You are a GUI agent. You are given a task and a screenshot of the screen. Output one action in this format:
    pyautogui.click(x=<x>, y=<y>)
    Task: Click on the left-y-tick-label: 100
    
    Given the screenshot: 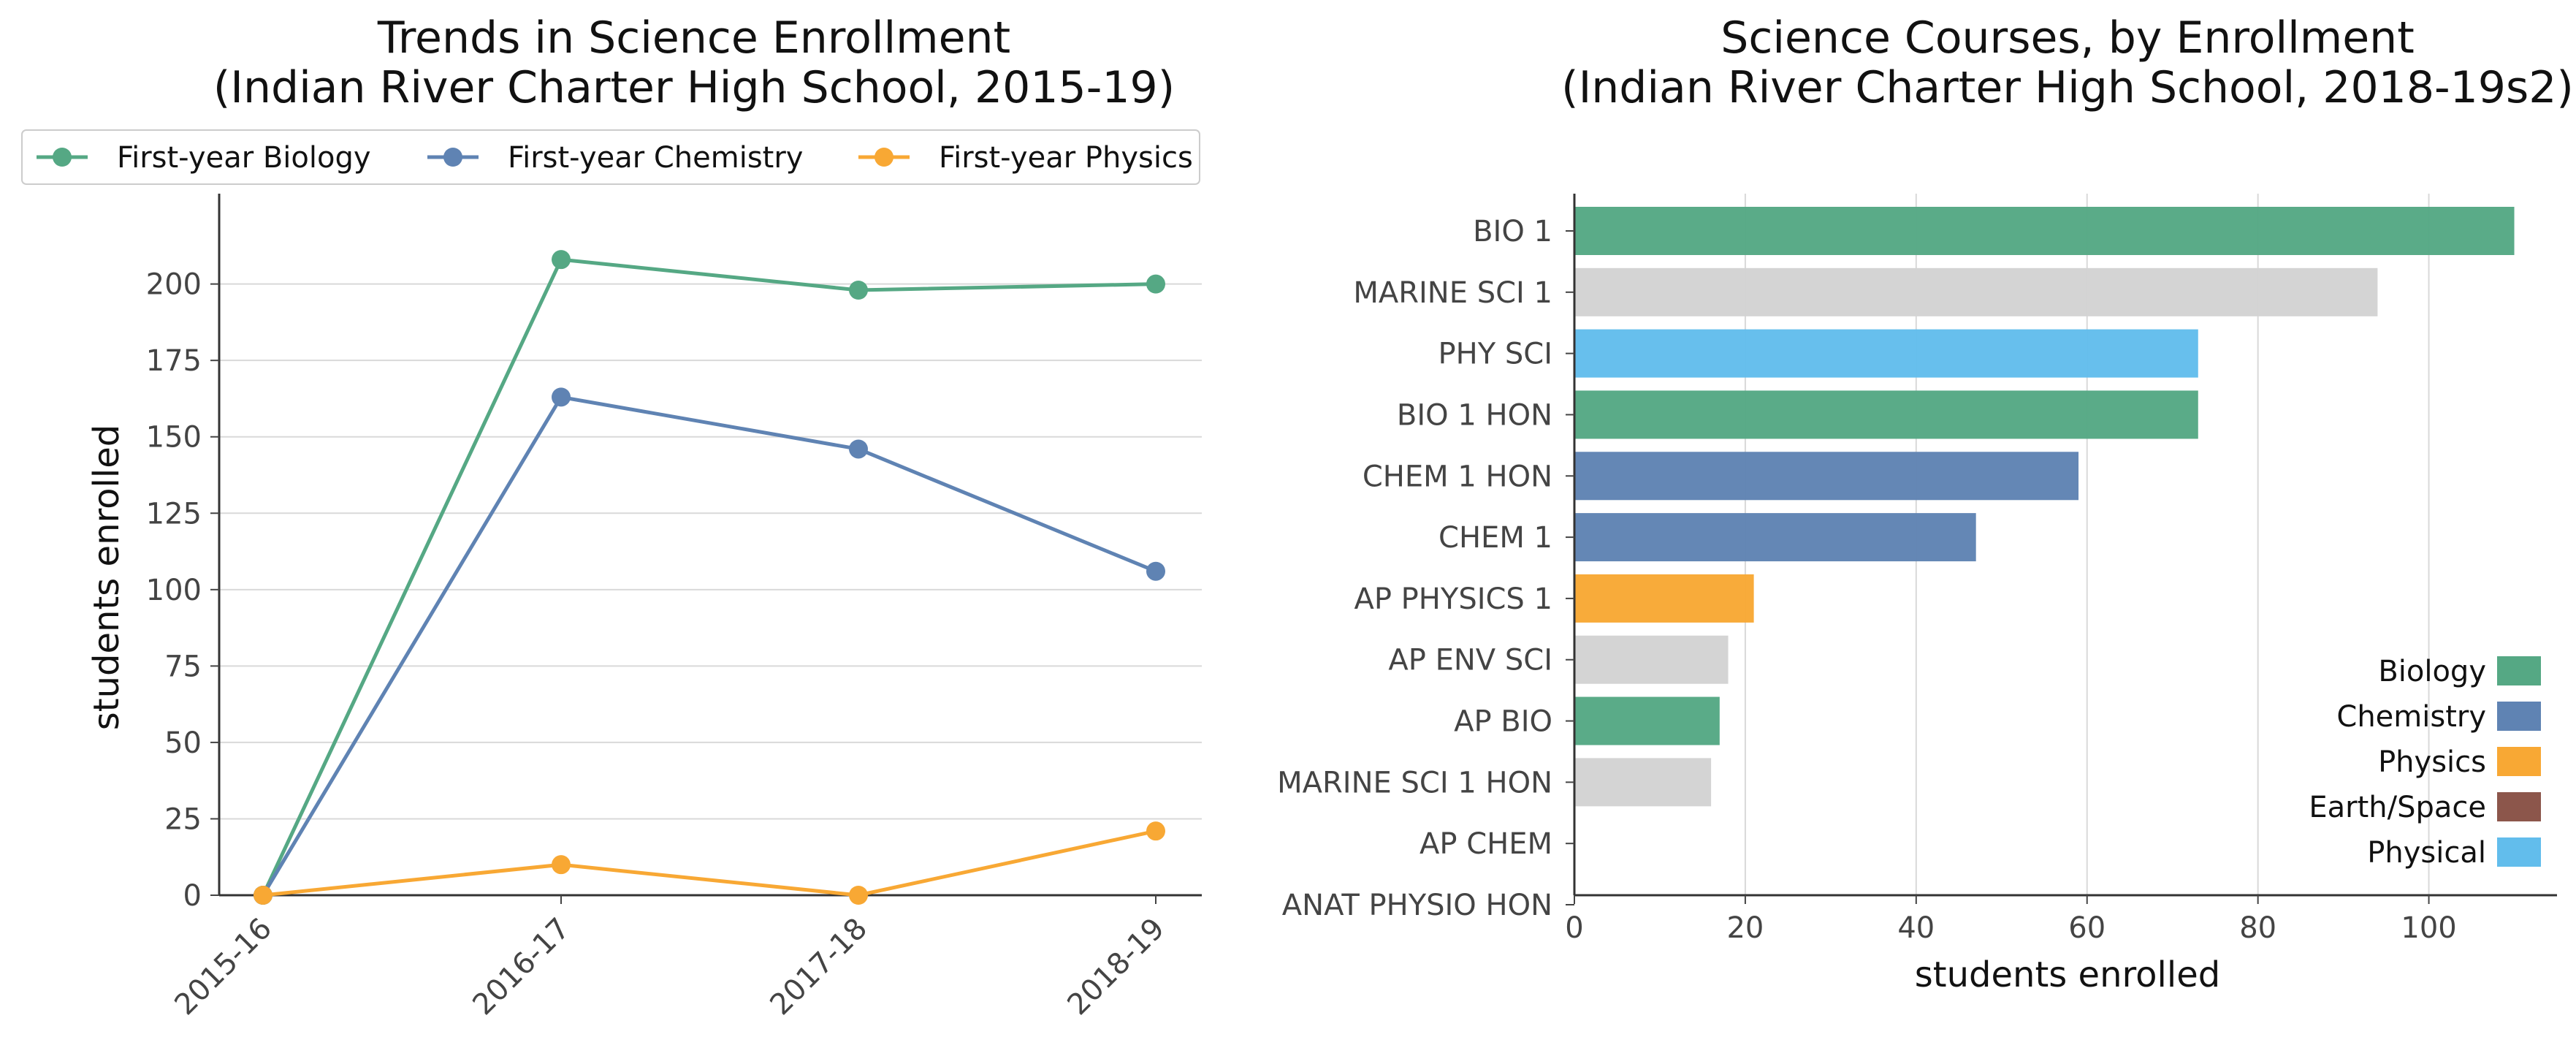 What is the action you would take?
    pyautogui.click(x=174, y=590)
    